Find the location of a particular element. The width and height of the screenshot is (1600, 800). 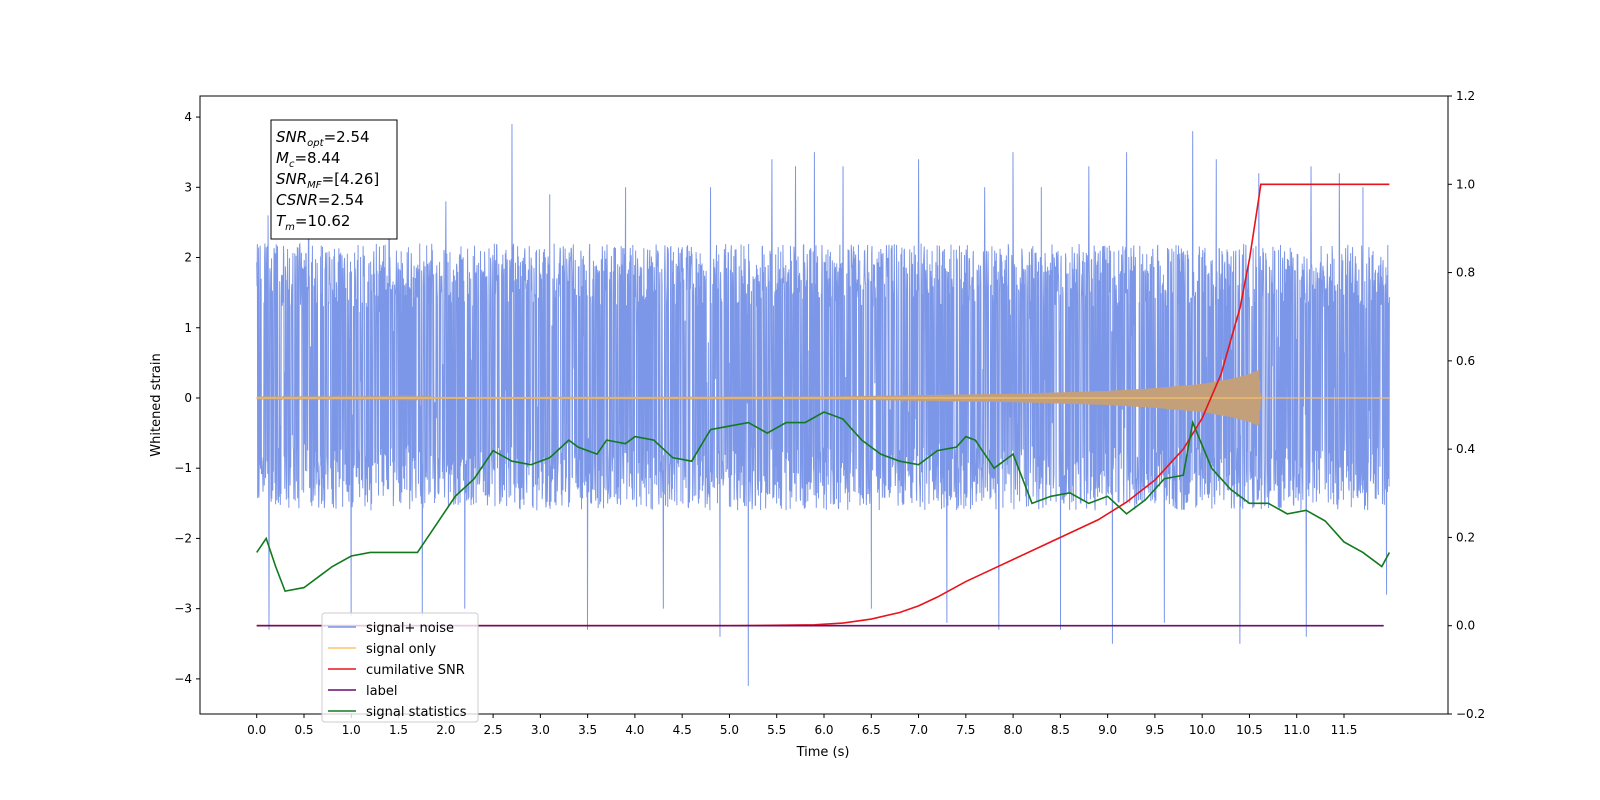

legend-frame is located at coordinates (400, 667).